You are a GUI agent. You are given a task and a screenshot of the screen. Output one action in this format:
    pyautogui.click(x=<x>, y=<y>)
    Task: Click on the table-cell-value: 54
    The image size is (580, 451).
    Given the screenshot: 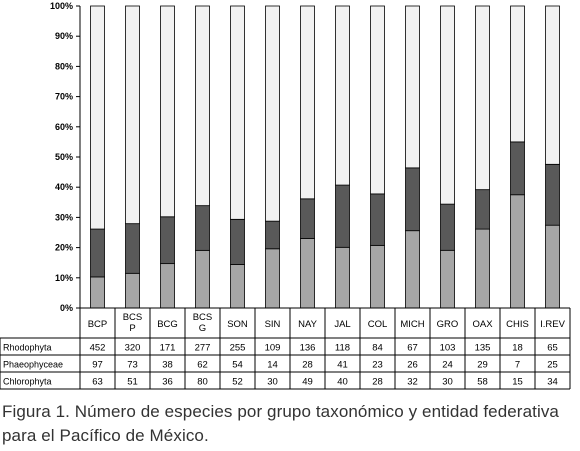 What is the action you would take?
    pyautogui.click(x=237, y=365)
    